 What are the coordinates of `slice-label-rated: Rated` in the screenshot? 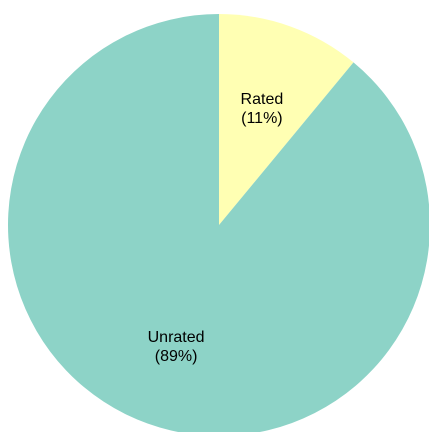 It's located at (262, 99).